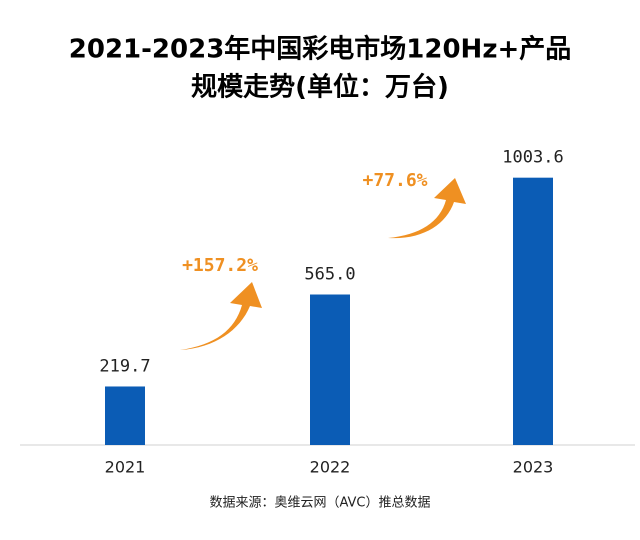 The image size is (640, 540). Describe the element at coordinates (319, 503) in the screenshot. I see `source-note: 数据来源：奥维云网（AVC）推总数据` at that location.